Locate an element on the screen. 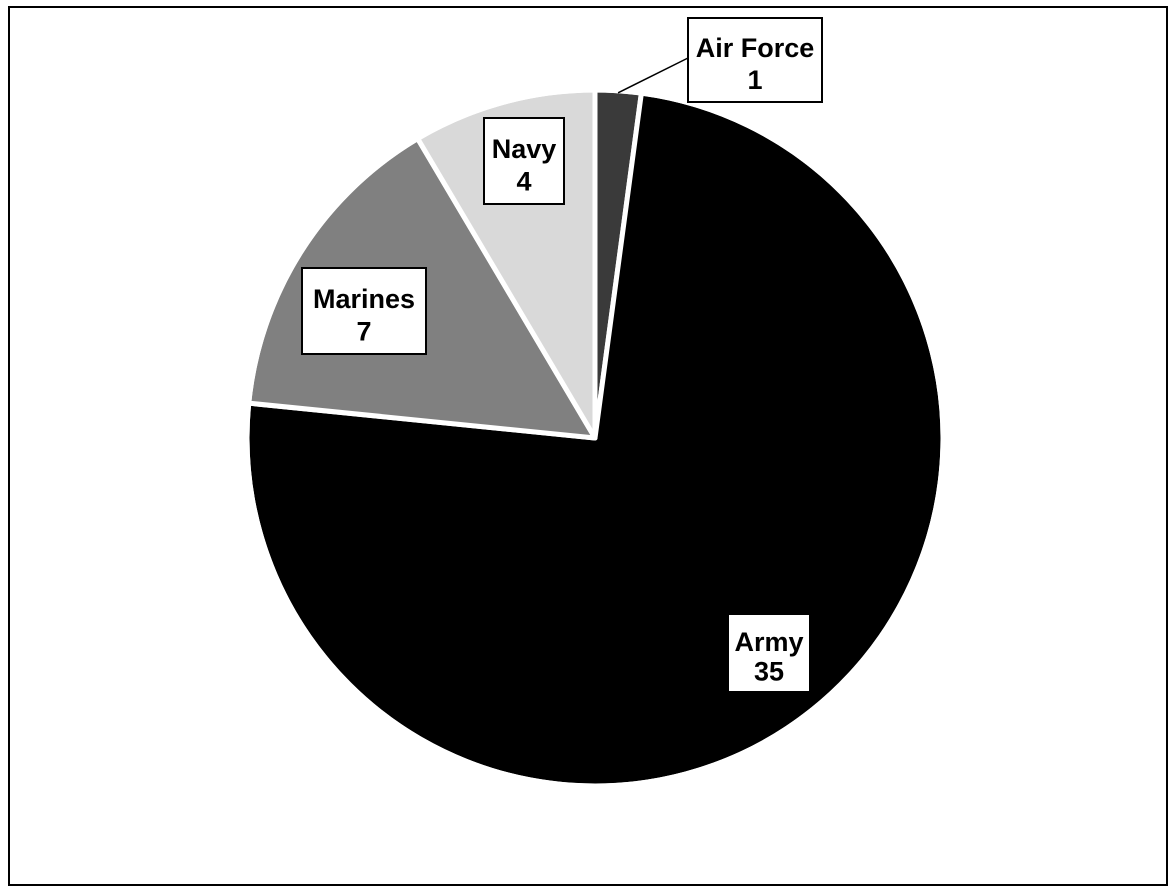 This screenshot has height=886, width=1176. label-box-army is located at coordinates (769, 653).